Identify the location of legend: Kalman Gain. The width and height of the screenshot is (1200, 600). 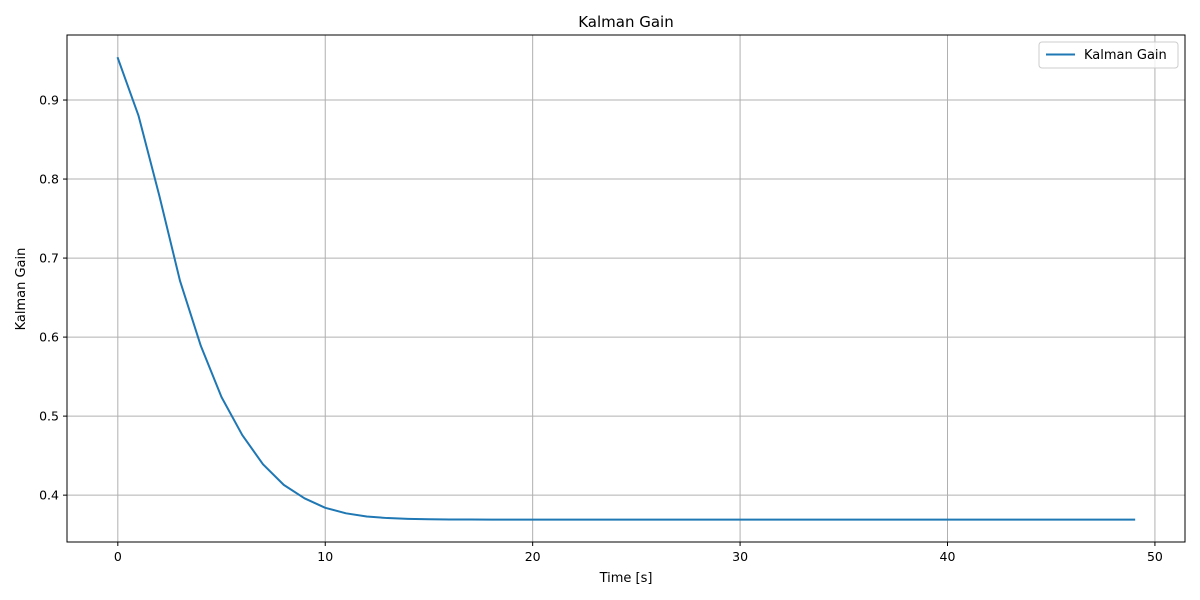
(1108, 55).